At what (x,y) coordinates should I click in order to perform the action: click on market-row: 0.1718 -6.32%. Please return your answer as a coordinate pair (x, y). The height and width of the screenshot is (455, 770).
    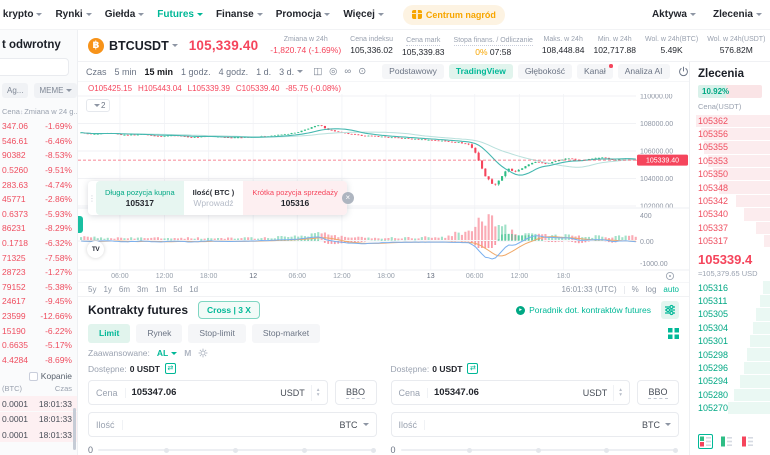
    Looking at the image, I should click on (38, 243).